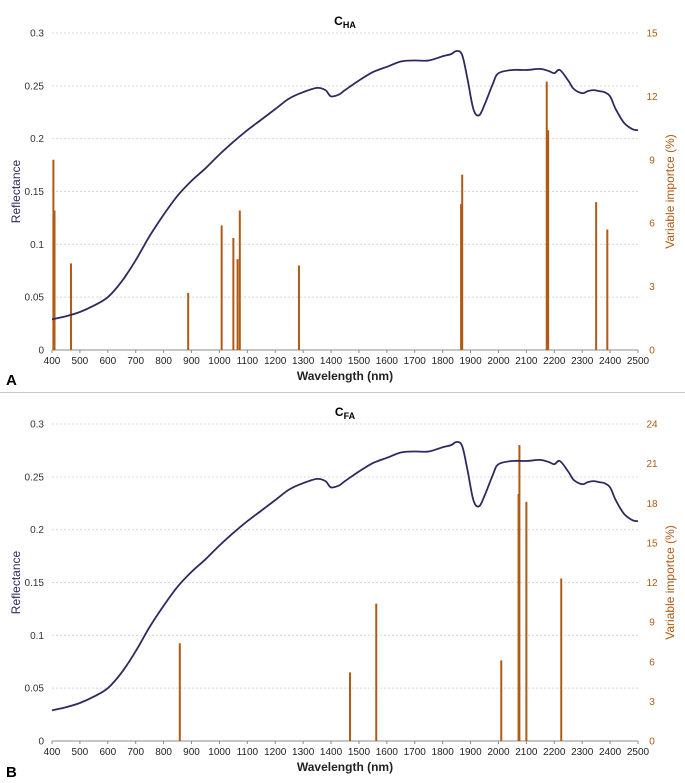 The width and height of the screenshot is (685, 783). Describe the element at coordinates (652, 160) in the screenshot. I see `a-y2-tick-label: 9` at that location.